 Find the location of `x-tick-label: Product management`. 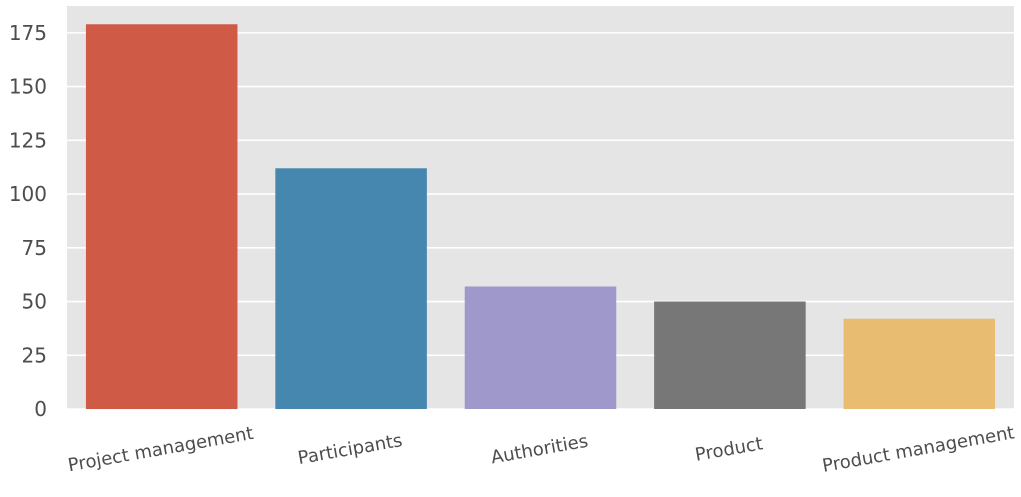

x-tick-label: Product management is located at coordinates (918, 449).